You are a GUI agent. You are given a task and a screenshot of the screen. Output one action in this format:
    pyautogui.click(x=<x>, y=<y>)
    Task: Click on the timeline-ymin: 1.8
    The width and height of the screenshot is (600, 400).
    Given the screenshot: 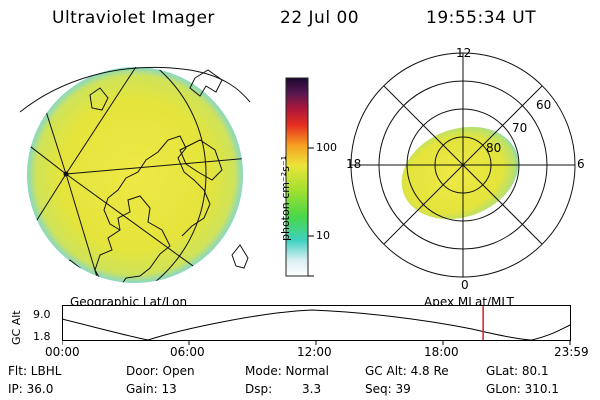 What is the action you would take?
    pyautogui.click(x=42, y=336)
    